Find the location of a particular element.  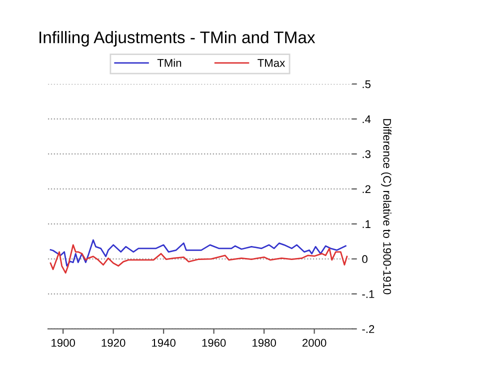

y-tick-label: .5 is located at coordinates (366, 84).